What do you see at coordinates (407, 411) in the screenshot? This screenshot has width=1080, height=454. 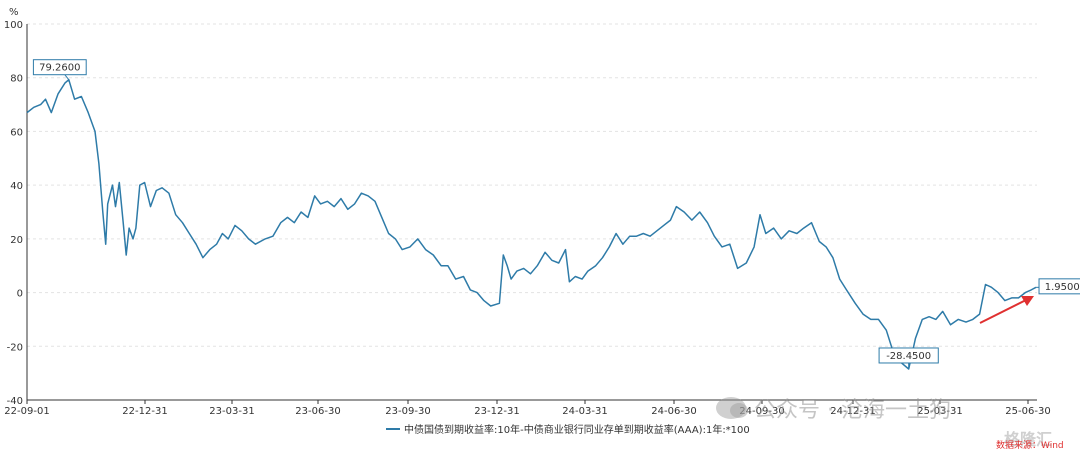 I see `x-tick-label: 23-09-30` at bounding box center [407, 411].